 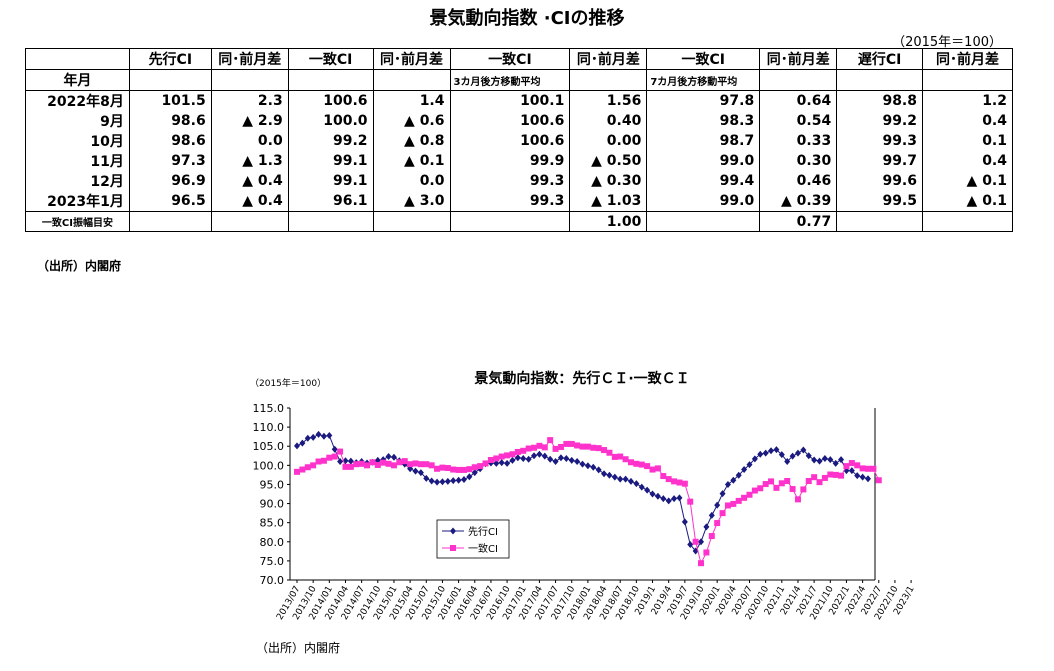 What do you see at coordinates (967, 100) in the screenshot?
I see `value-cell: 1.2` at bounding box center [967, 100].